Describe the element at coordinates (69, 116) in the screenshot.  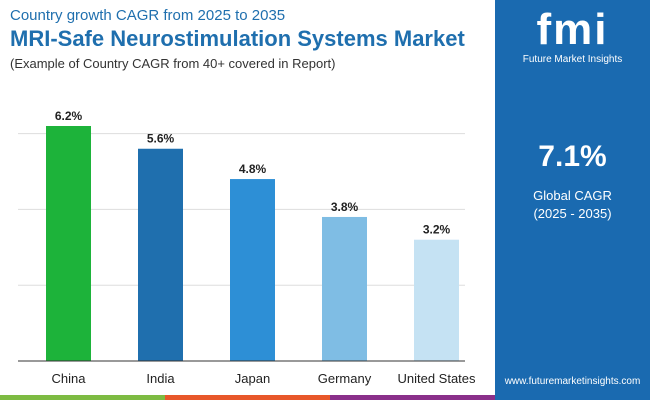
I see `data-label: 6.2%` at that location.